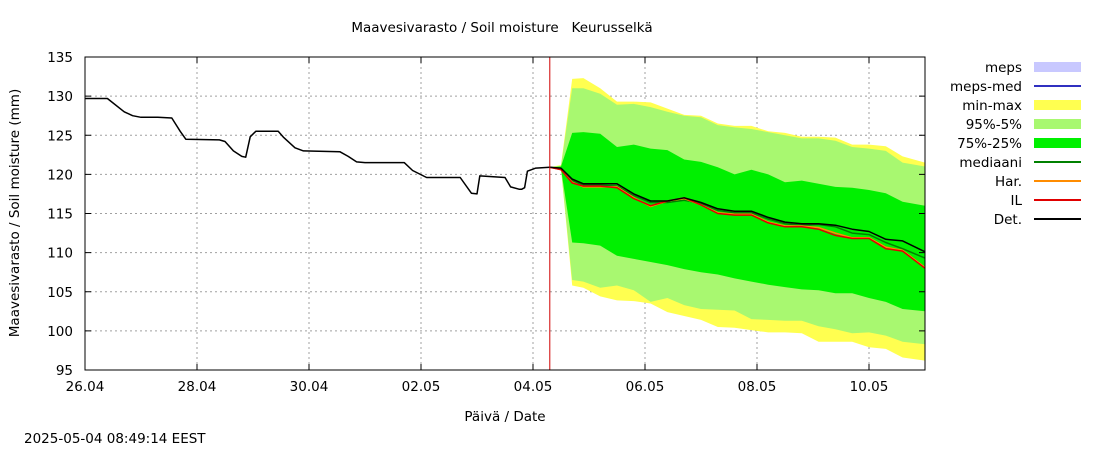 The width and height of the screenshot is (1100, 450). I want to click on x-tick-label: 30.04, so click(309, 387).